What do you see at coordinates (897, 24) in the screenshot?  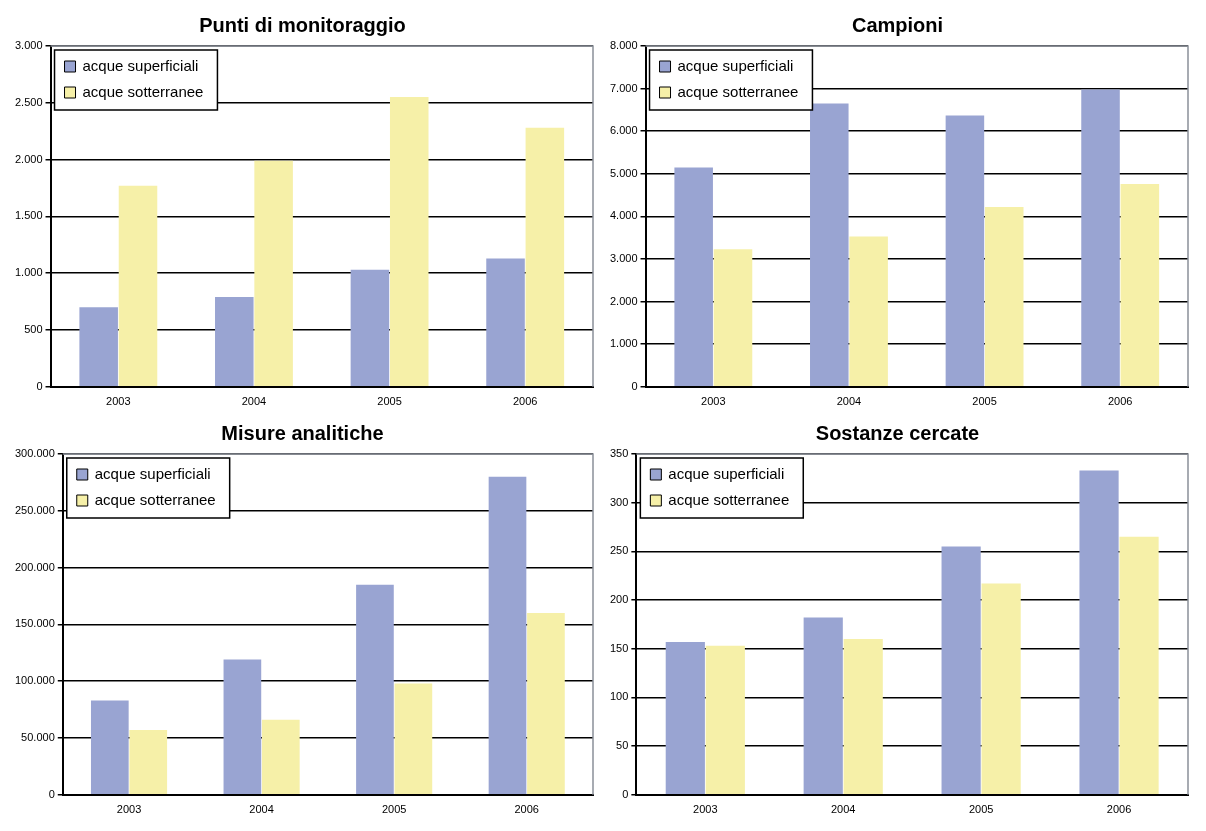 I see `chart-title: Campioni` at bounding box center [897, 24].